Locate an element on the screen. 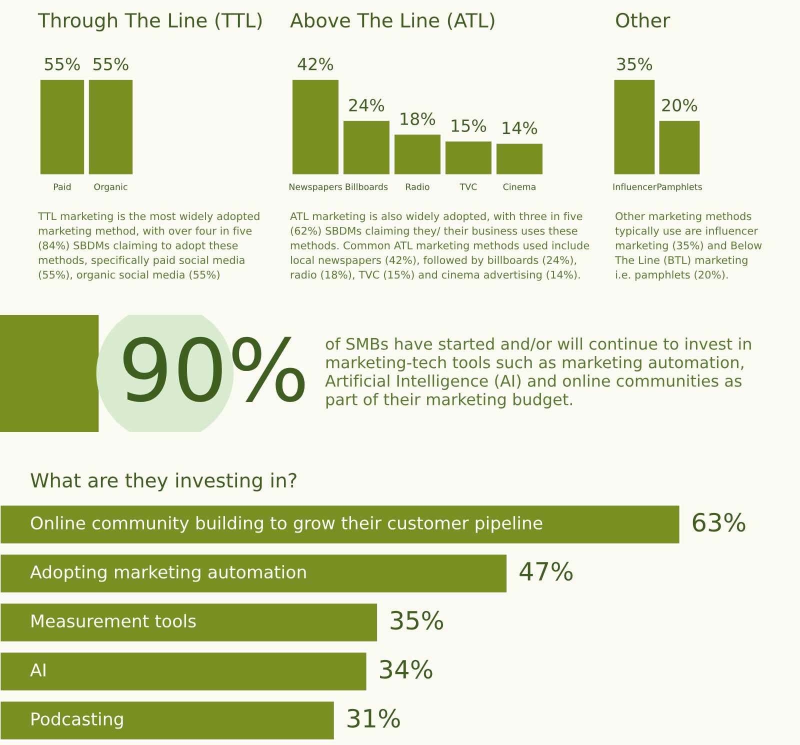 This screenshot has height=745, width=800. x-tick-label: Pamphlets is located at coordinates (680, 187).